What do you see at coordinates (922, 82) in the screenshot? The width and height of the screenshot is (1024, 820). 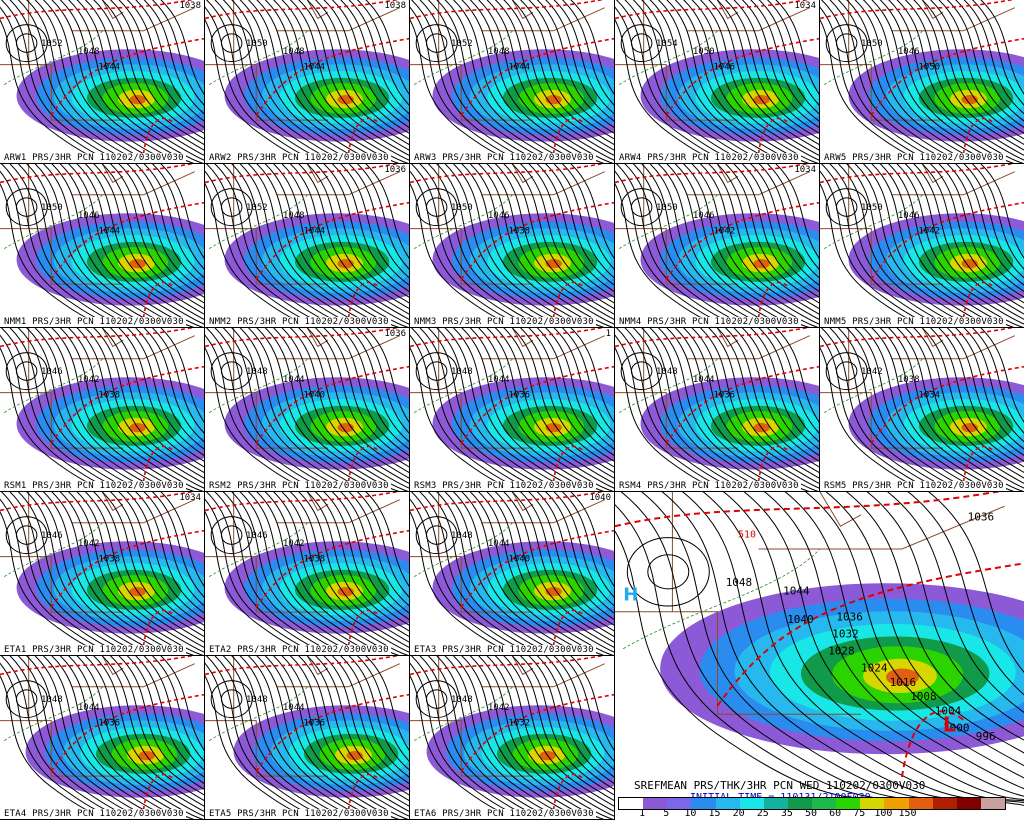 I see `member-map: 1050 1046 1050` at bounding box center [922, 82].